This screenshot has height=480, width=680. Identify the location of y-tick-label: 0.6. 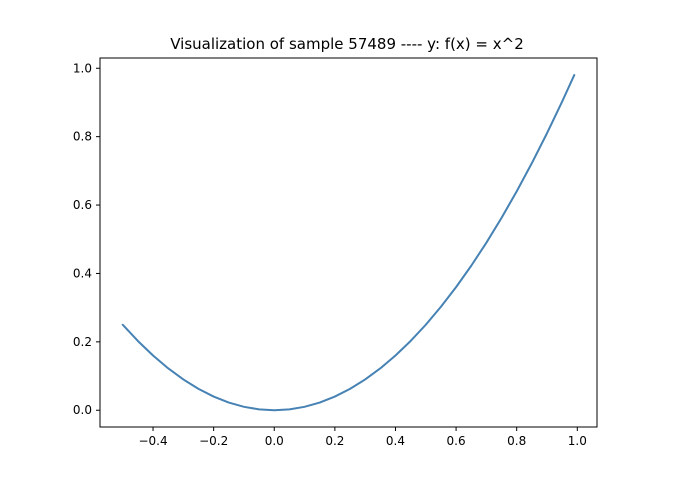
(82, 205).